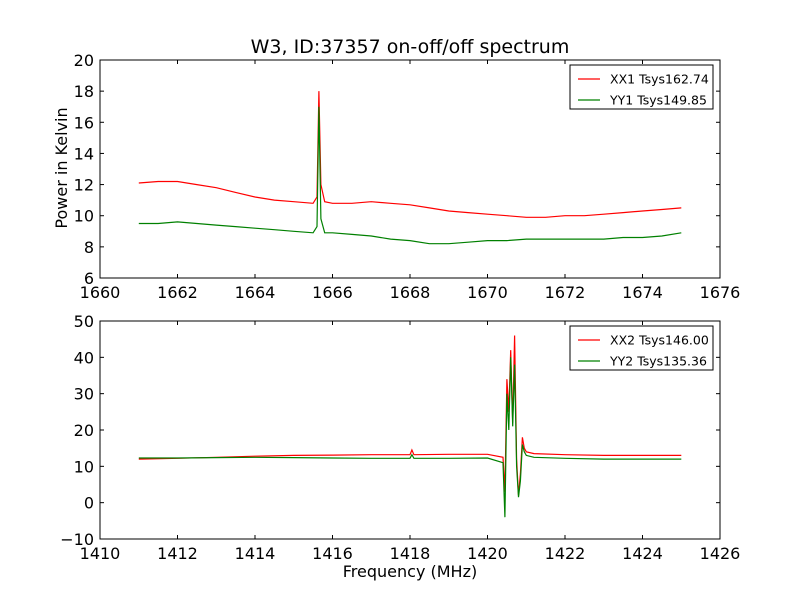 The image size is (800, 600). I want to click on x-tick-label: 1422, so click(565, 553).